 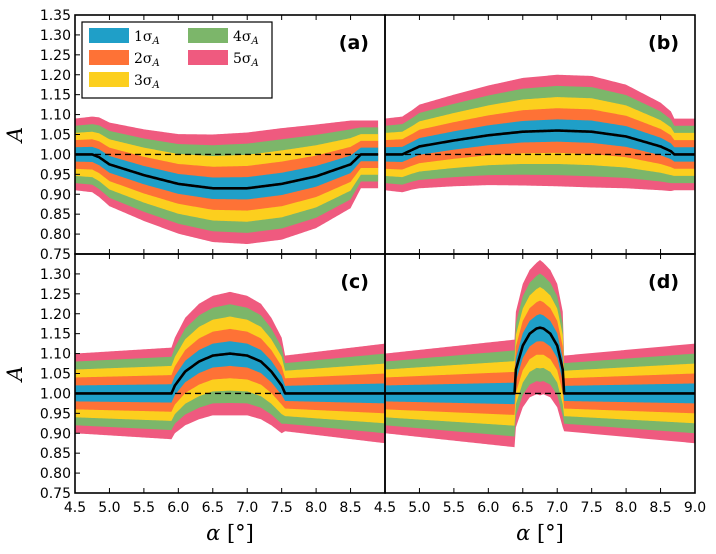 I want to click on panel-d, so click(x=540, y=353).